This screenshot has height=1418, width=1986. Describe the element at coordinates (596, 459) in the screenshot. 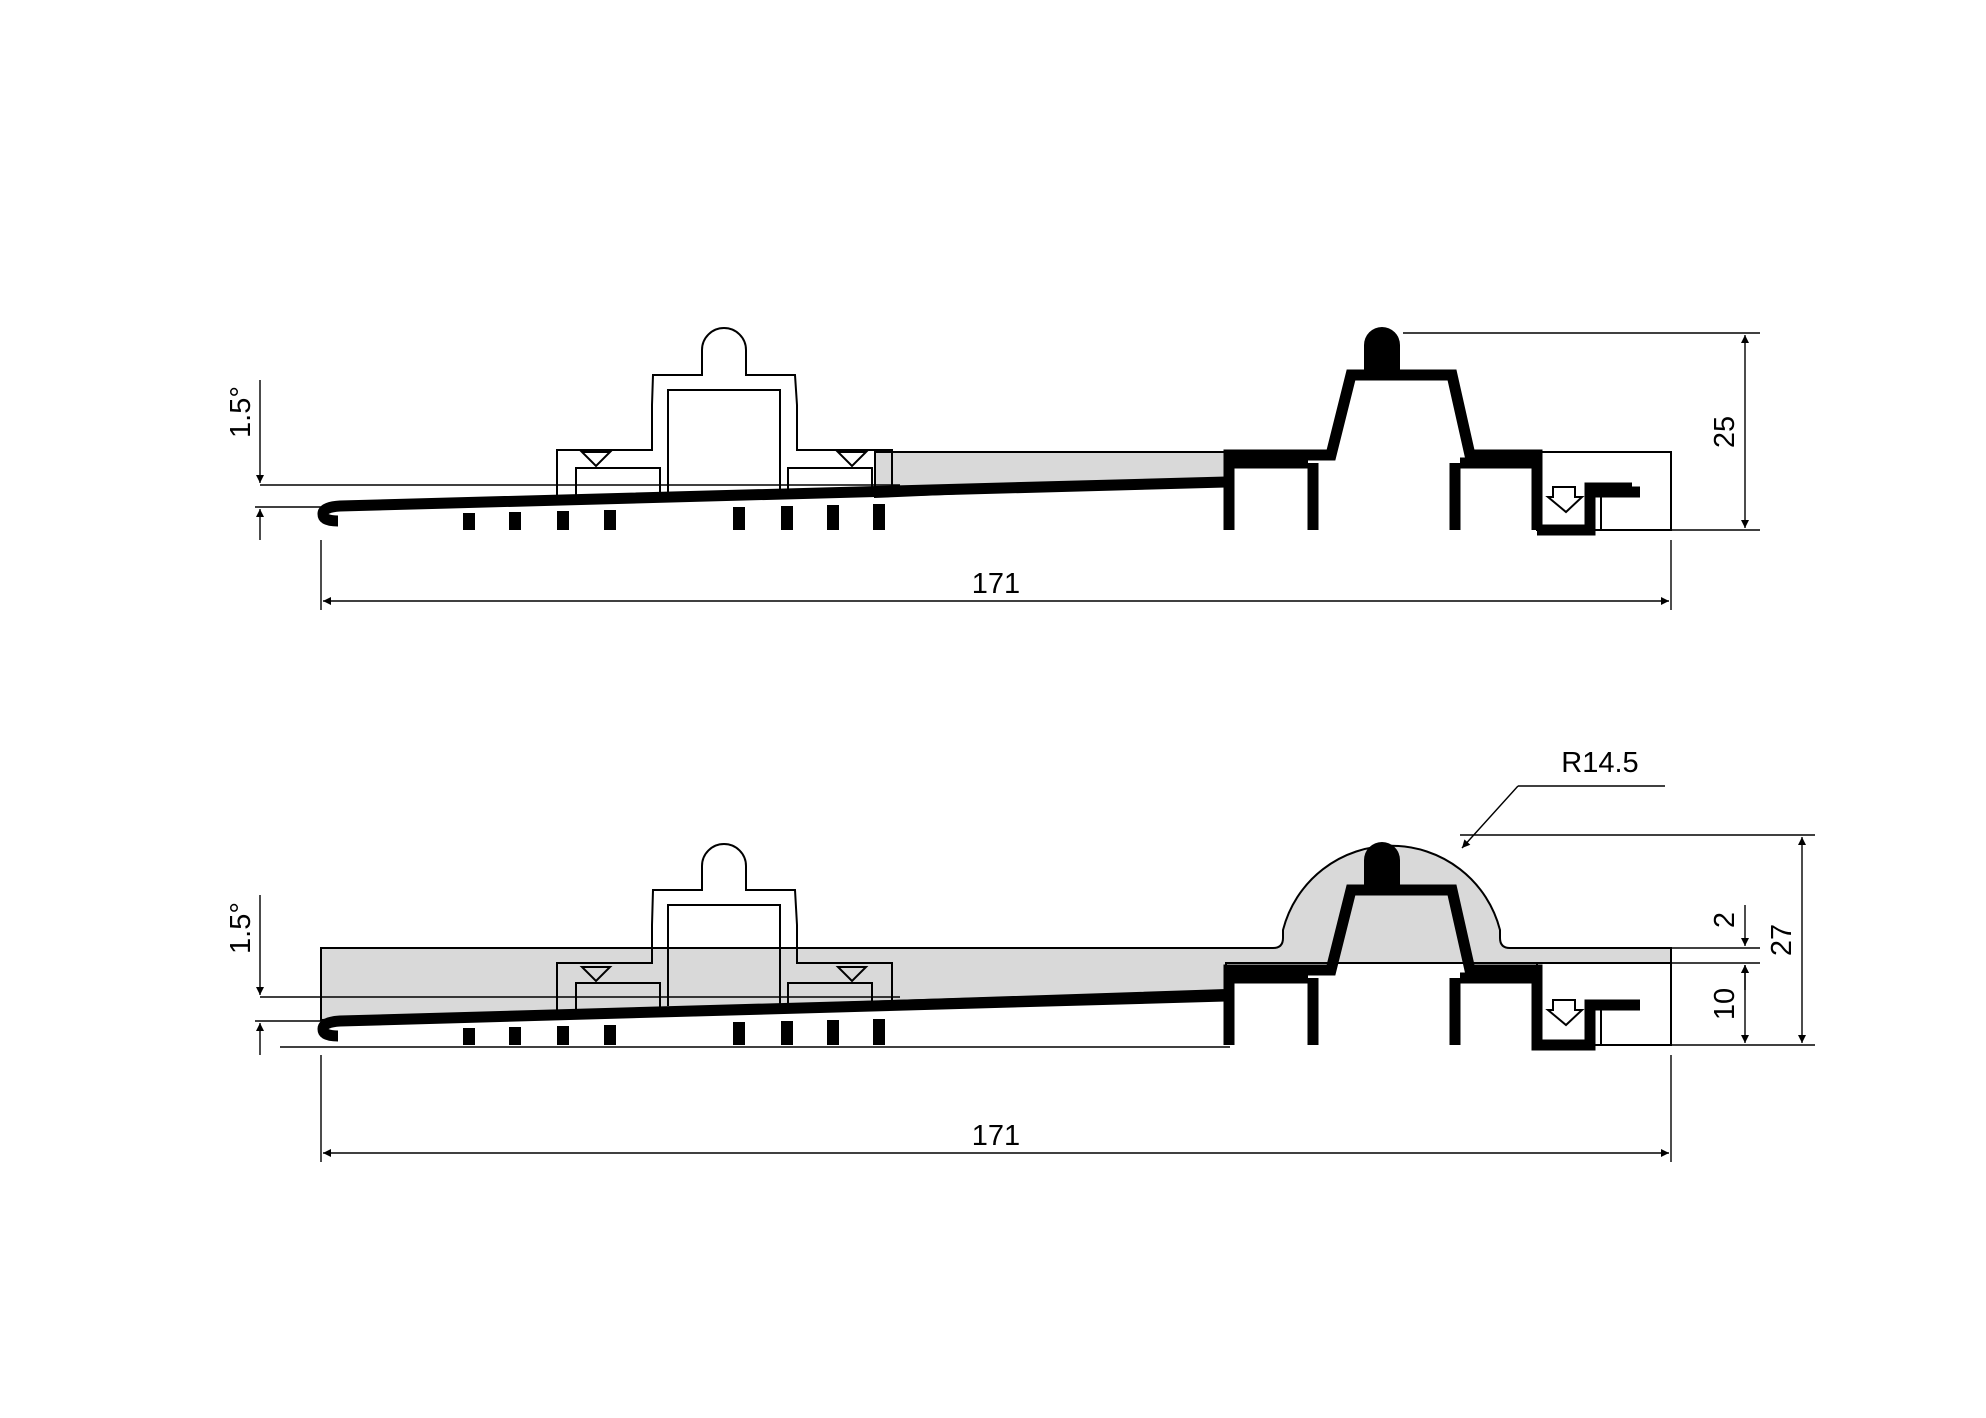

I see `top-clip-triangle-left` at that location.